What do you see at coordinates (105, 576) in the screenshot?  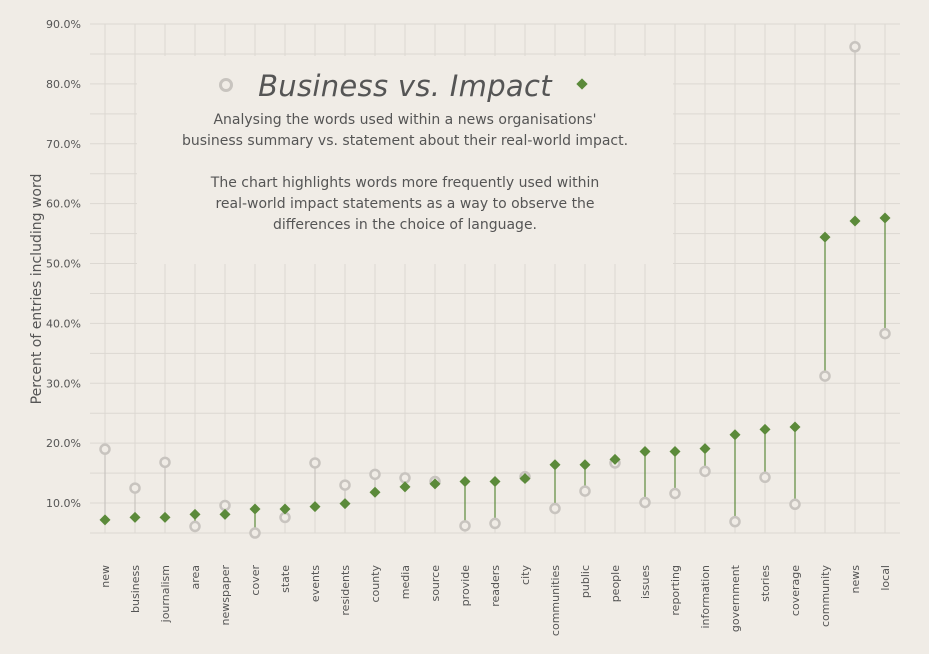 I see `x-tick-label: new` at bounding box center [105, 576].